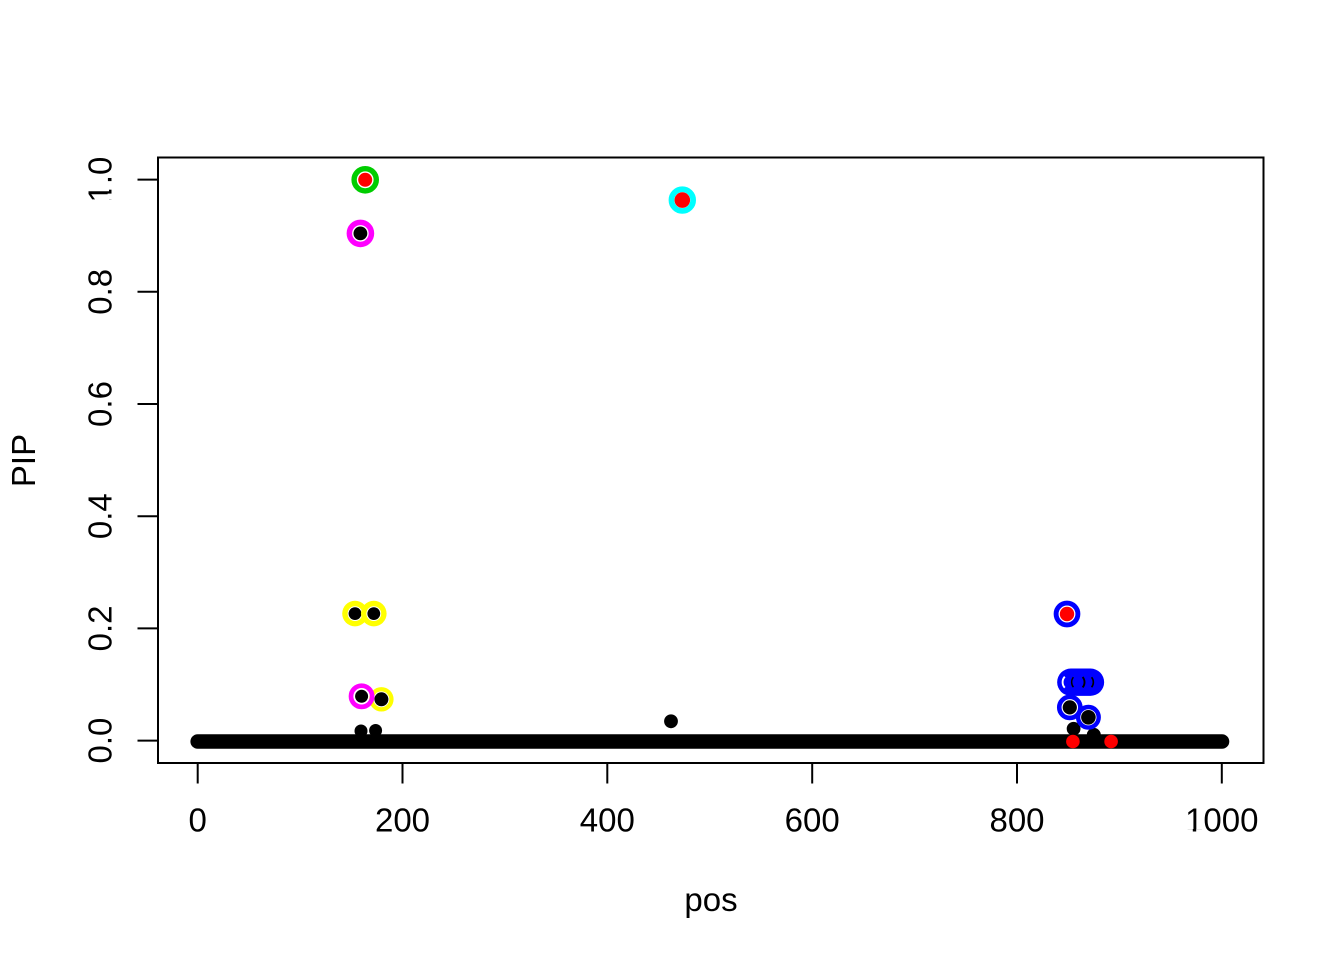  I want to click on svg-text: 600, so click(812, 820).